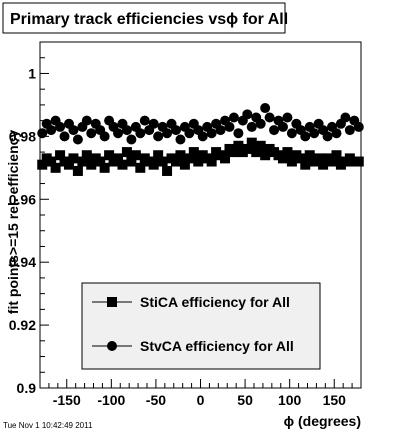  What do you see at coordinates (156, 400) in the screenshot?
I see `x-tick-label: -50` at bounding box center [156, 400].